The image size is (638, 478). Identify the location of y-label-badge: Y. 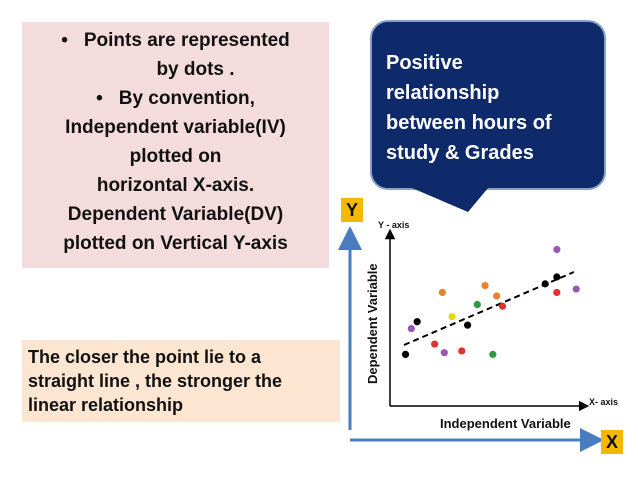
(352, 210).